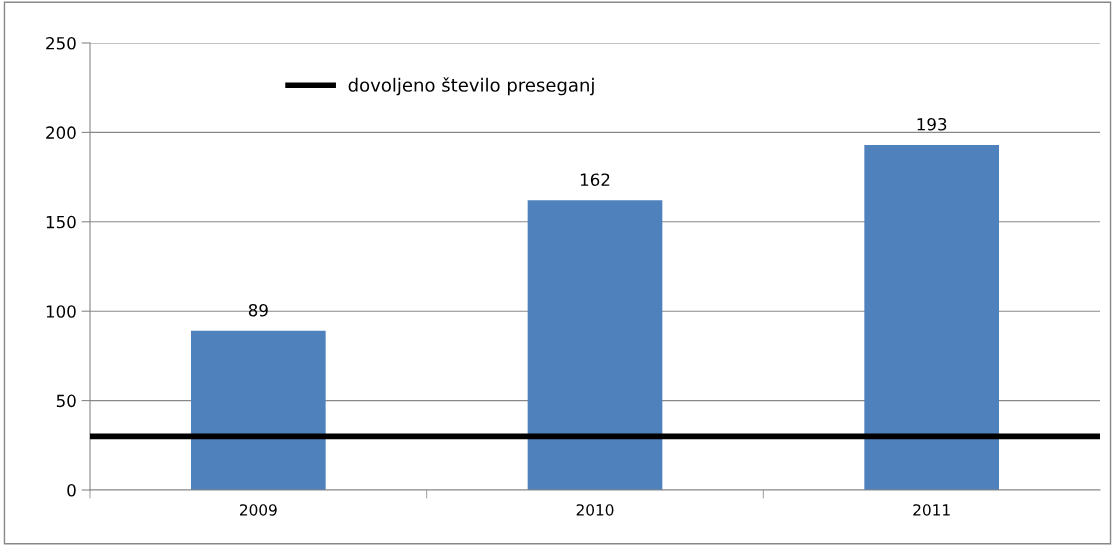 This screenshot has height=546, width=1115. Describe the element at coordinates (61, 132) in the screenshot. I see `y-tick-label: 200` at that location.